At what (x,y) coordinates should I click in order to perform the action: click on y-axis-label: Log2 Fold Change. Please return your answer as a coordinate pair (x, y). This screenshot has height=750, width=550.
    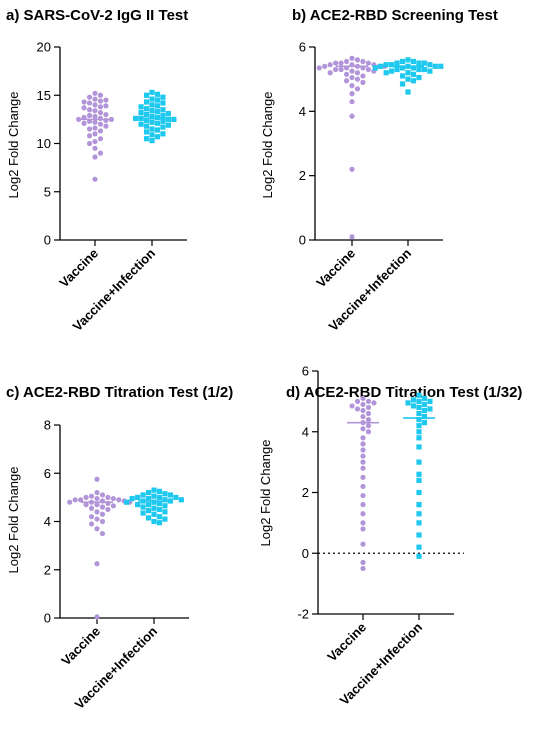
    Looking at the image, I should click on (13, 145).